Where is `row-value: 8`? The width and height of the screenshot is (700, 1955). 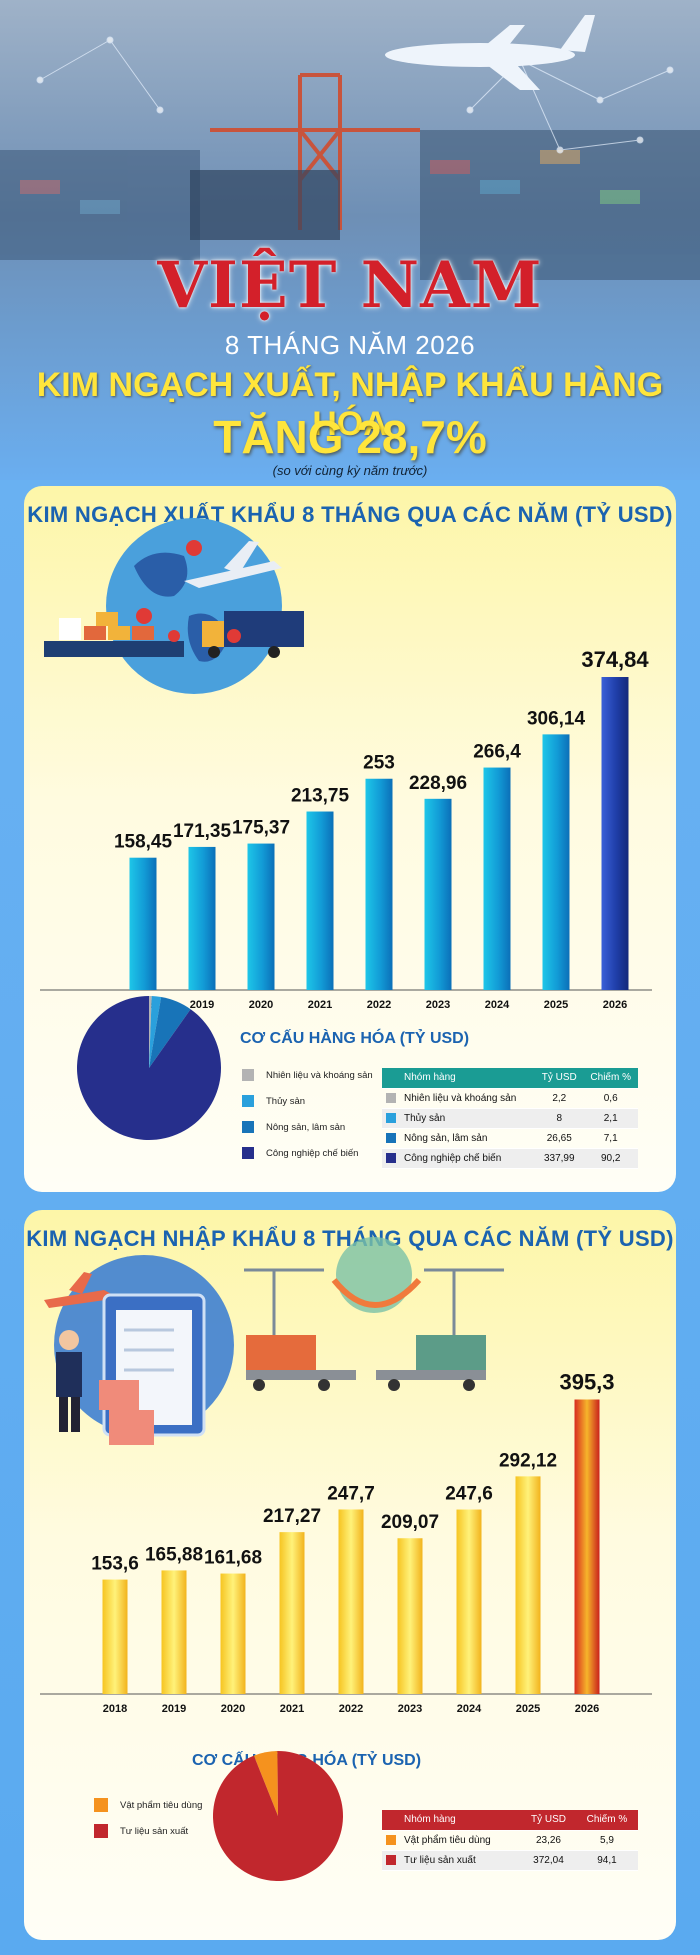 row-value: 8 is located at coordinates (559, 1118).